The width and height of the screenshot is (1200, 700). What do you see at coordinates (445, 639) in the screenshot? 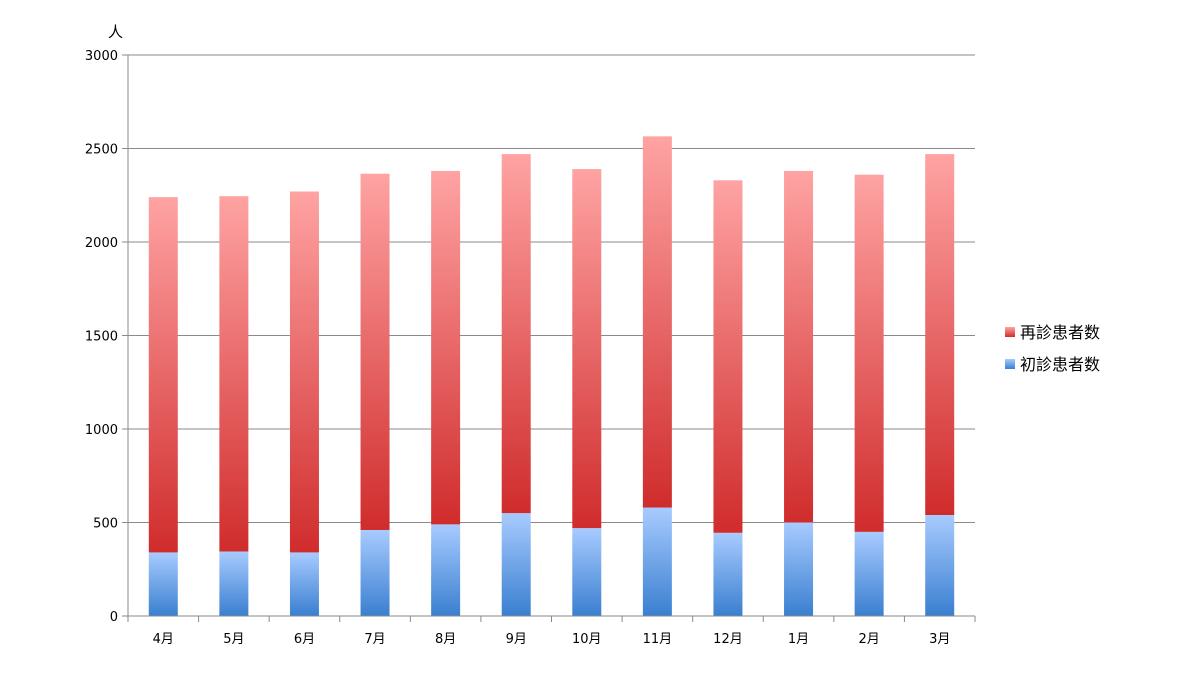
I see `x-tick-label: 8月` at bounding box center [445, 639].